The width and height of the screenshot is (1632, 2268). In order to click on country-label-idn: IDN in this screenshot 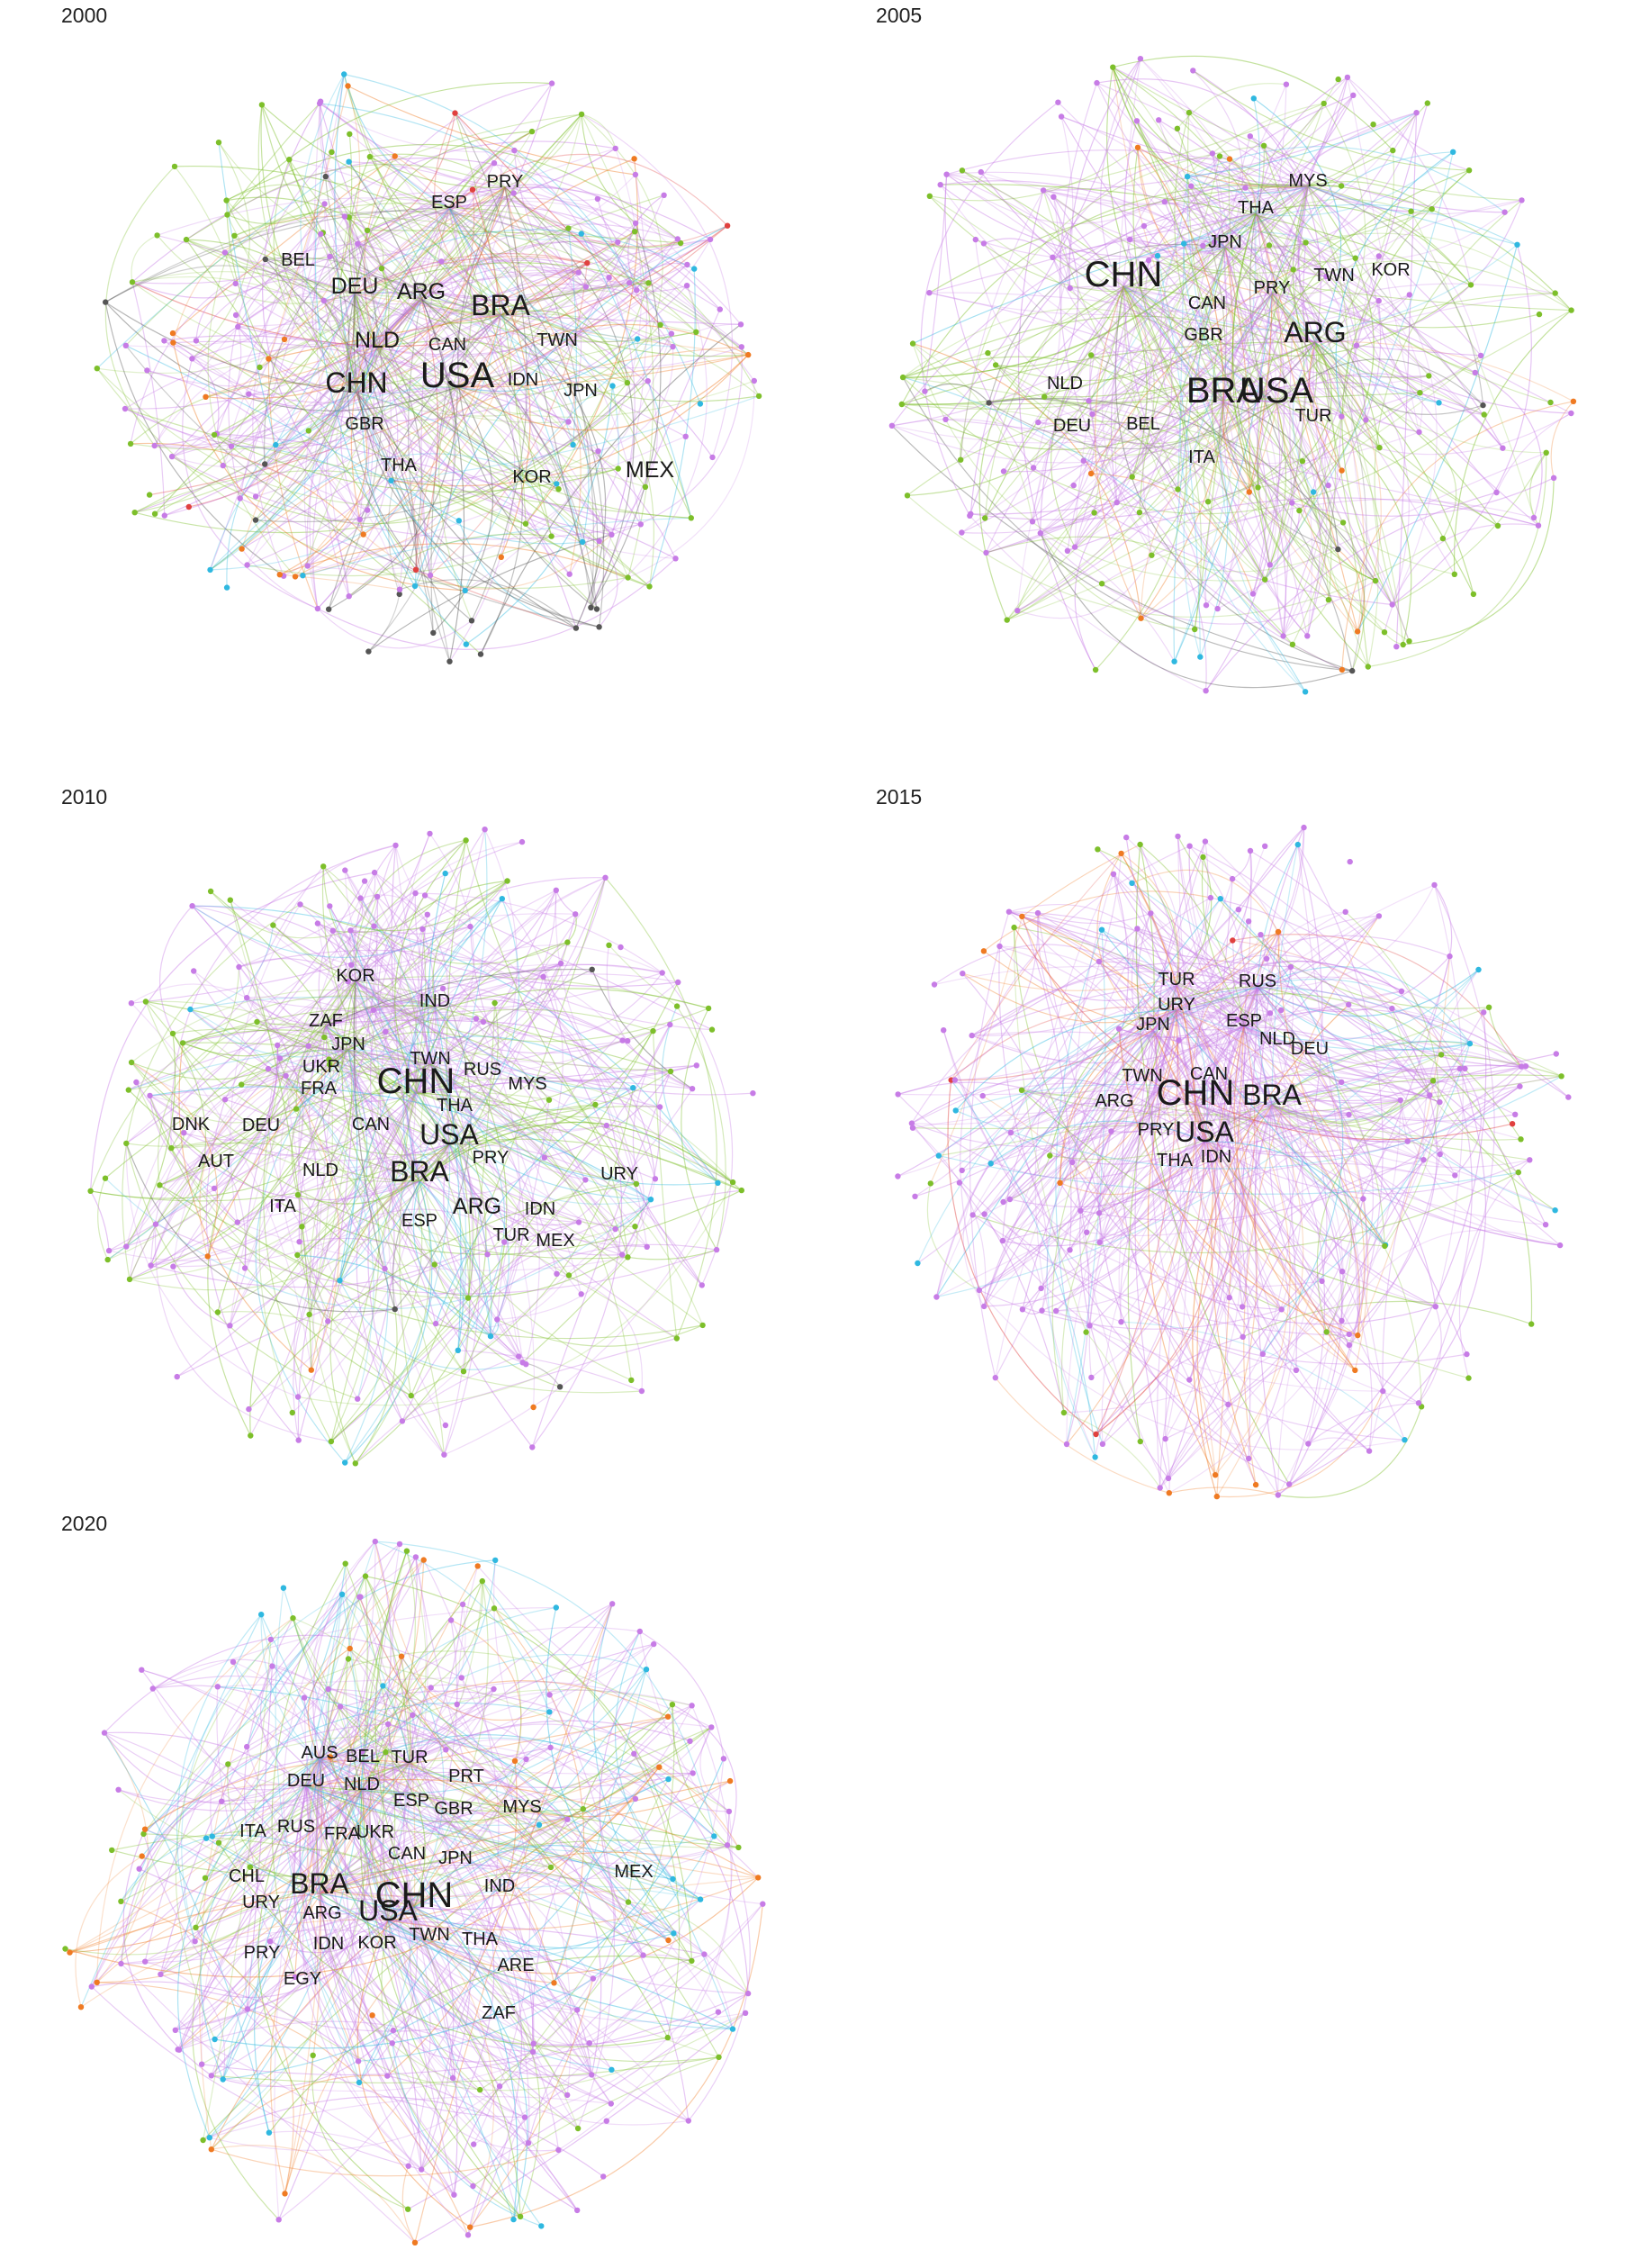, I will do `click(328, 1944)`.